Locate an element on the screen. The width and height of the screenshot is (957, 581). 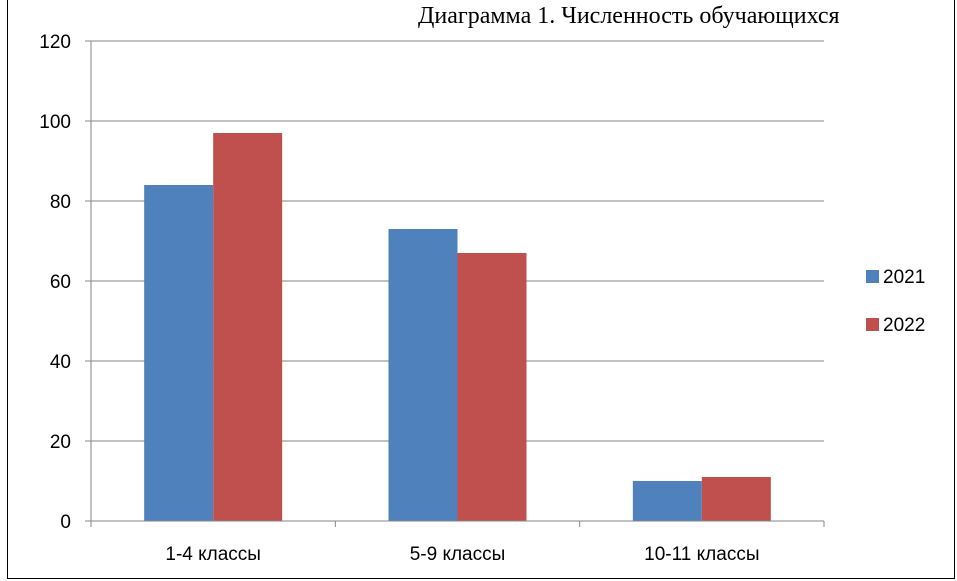
legend-label-2022: 2022 is located at coordinates (904, 325).